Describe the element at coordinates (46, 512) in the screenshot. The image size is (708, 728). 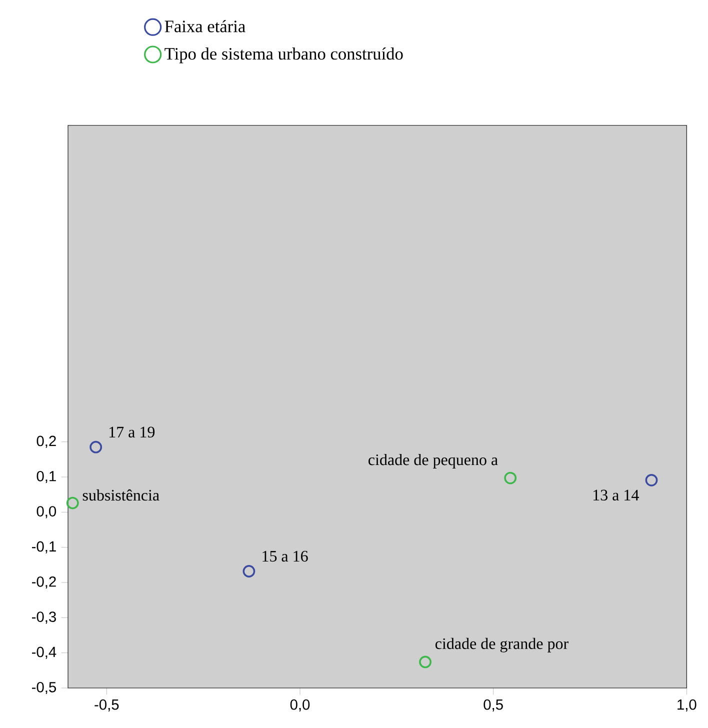
I see `y-tick-label: 0,0` at that location.